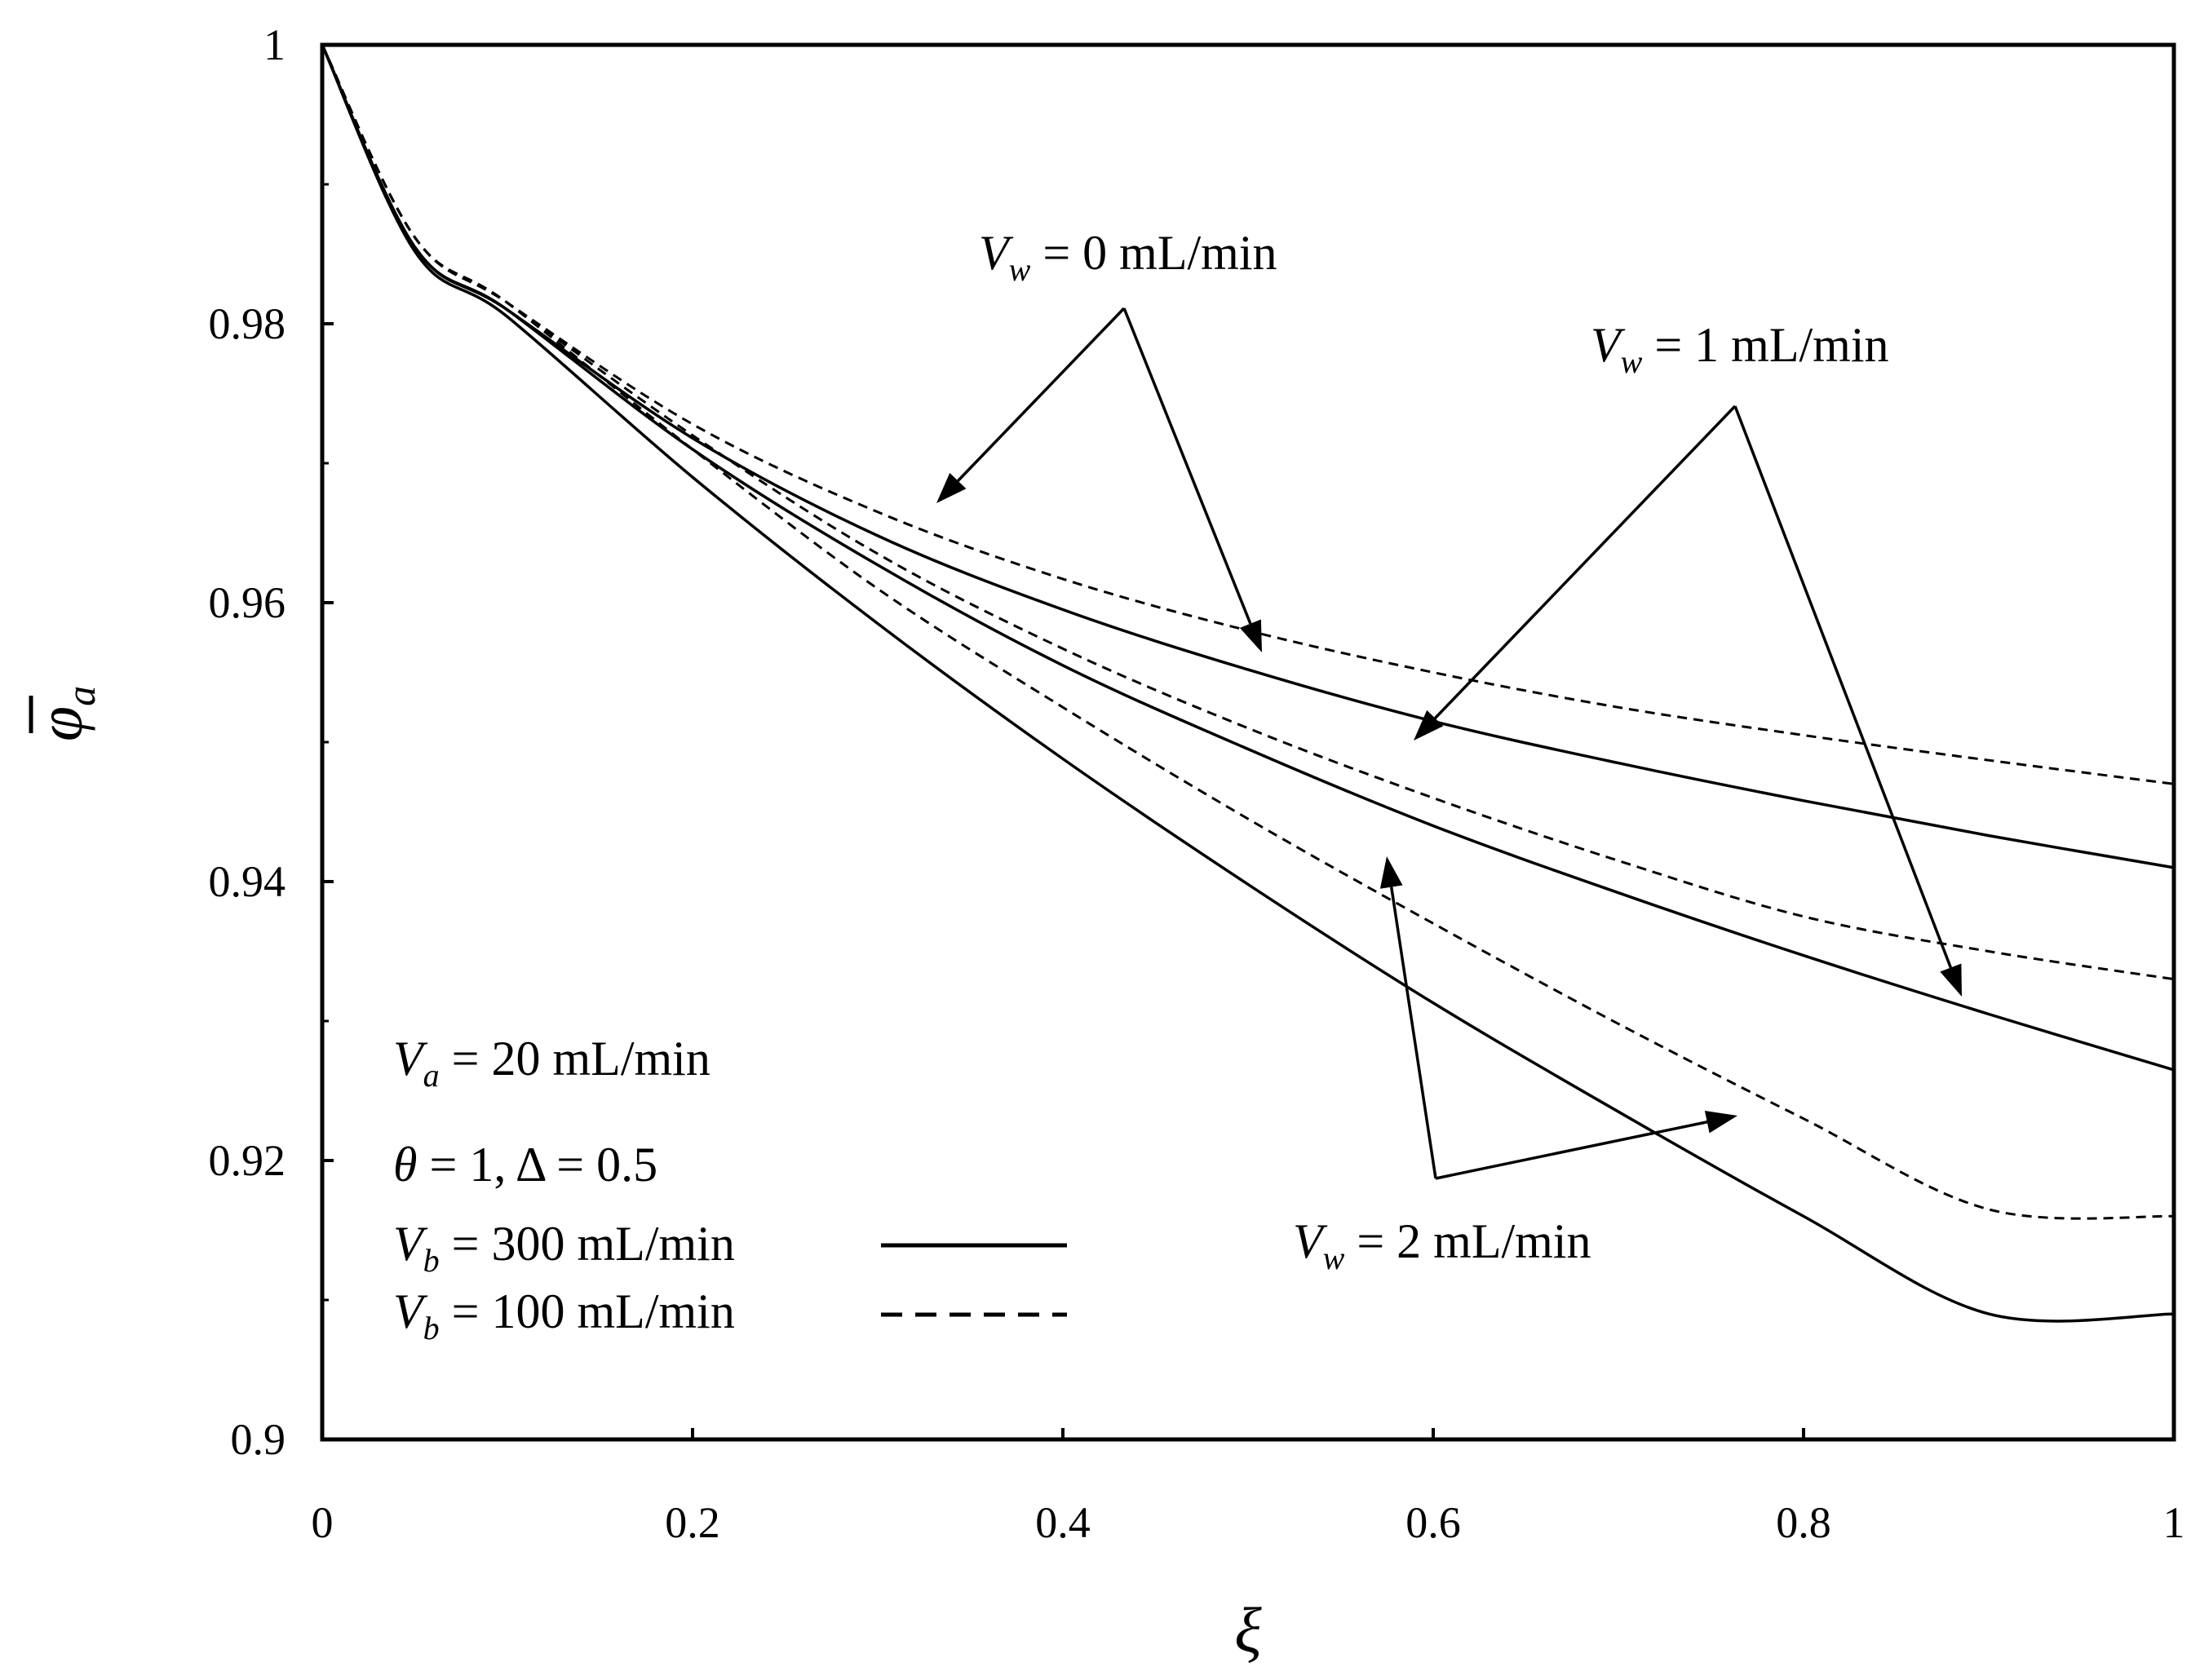  I want to click on arrow-vw1-solid, so click(1847, 701).